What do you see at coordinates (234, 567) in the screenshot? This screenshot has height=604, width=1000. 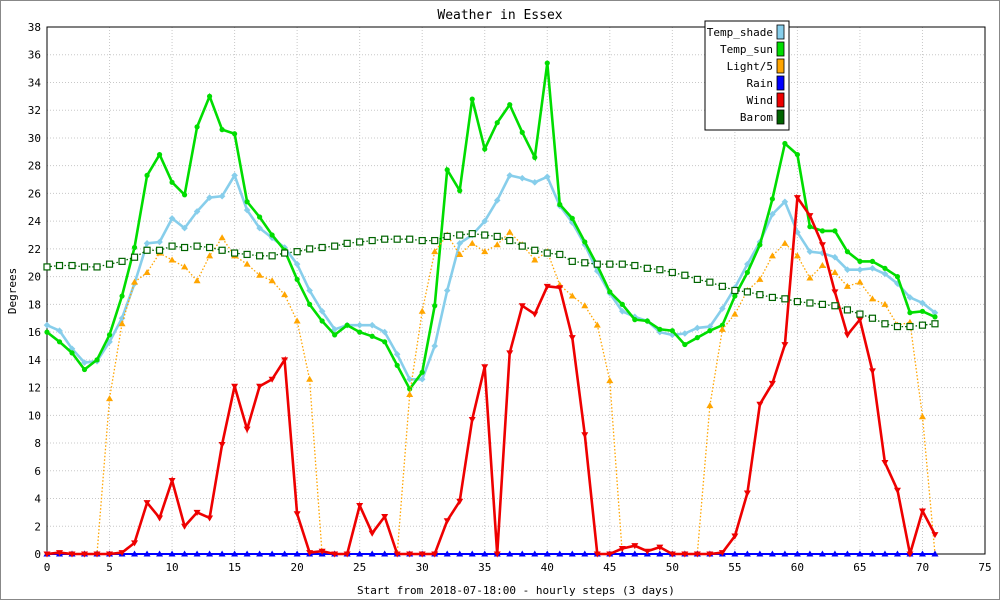 I see `x-tick-label: 15` at bounding box center [234, 567].